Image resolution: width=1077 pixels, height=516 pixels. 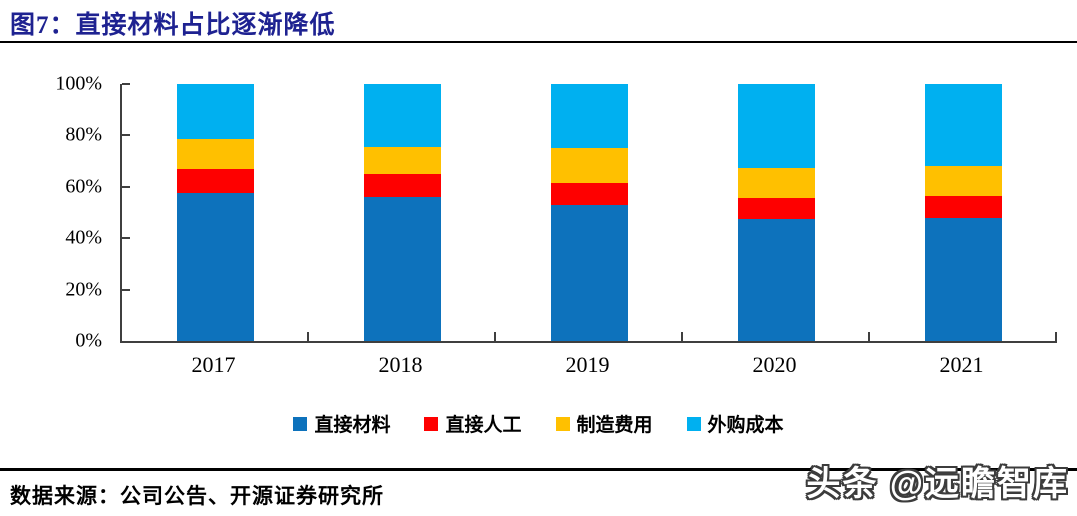 I want to click on x-axis-tick-label: 2020, so click(x=774, y=364).